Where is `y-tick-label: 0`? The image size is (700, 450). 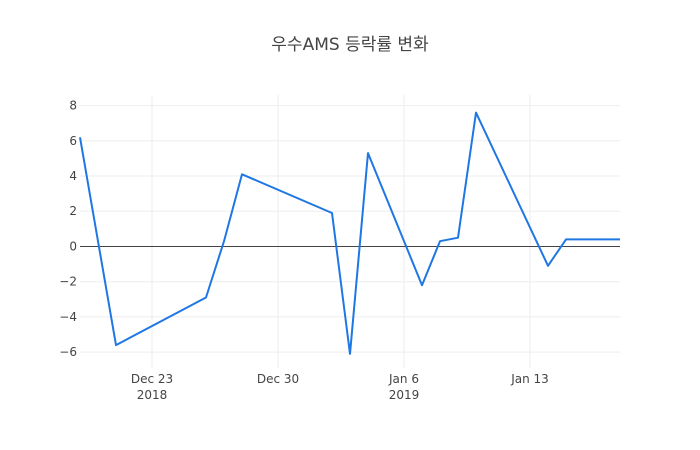
y-tick-label: 0 is located at coordinates (73, 246).